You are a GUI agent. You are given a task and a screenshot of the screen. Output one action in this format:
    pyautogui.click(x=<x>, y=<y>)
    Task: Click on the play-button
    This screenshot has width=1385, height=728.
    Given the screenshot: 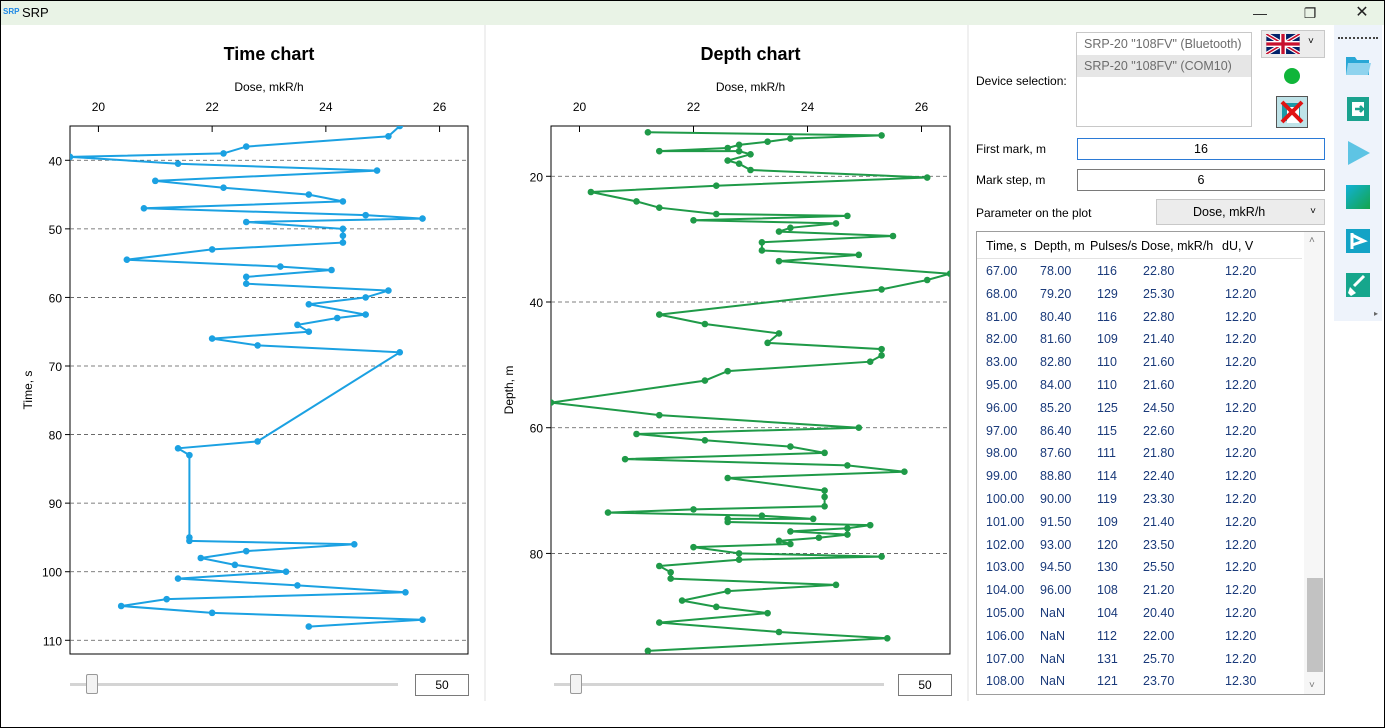 What is the action you would take?
    pyautogui.click(x=1358, y=153)
    